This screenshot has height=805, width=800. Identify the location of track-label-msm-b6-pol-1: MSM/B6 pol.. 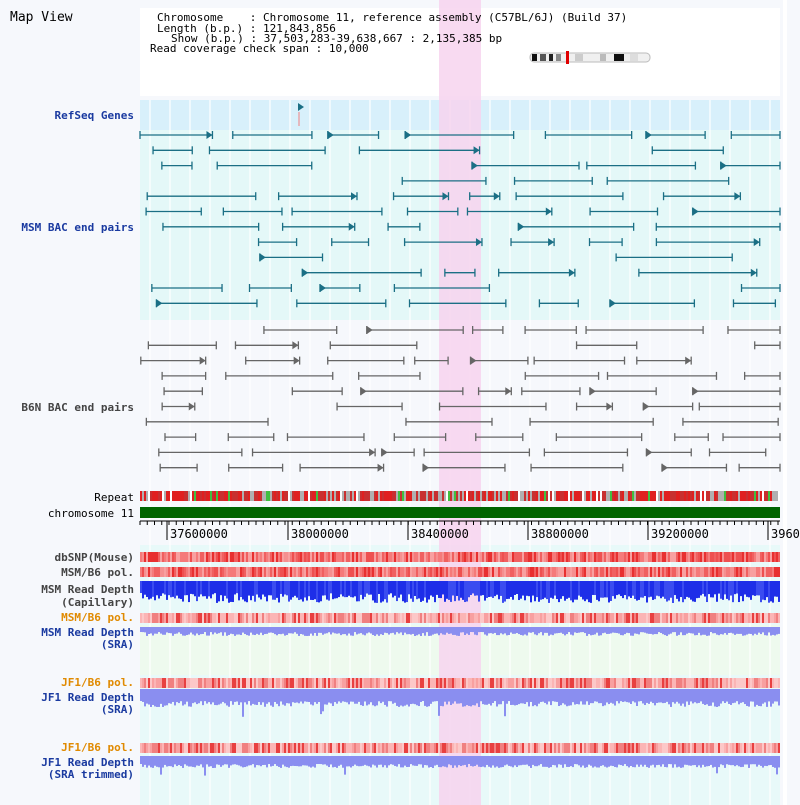
(97, 572).